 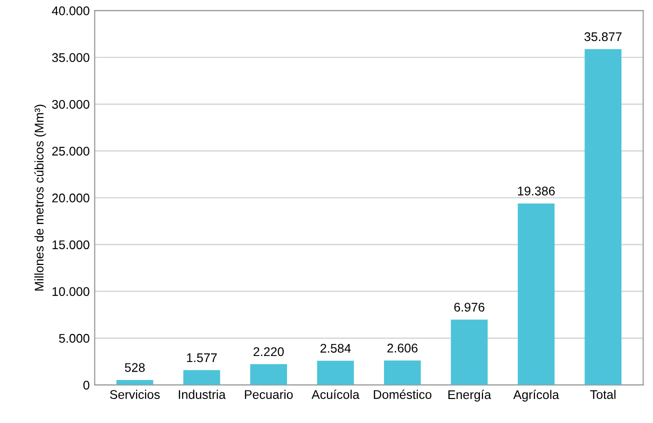 What do you see at coordinates (71, 245) in the screenshot?
I see `y-tick-label: 15.000` at bounding box center [71, 245].